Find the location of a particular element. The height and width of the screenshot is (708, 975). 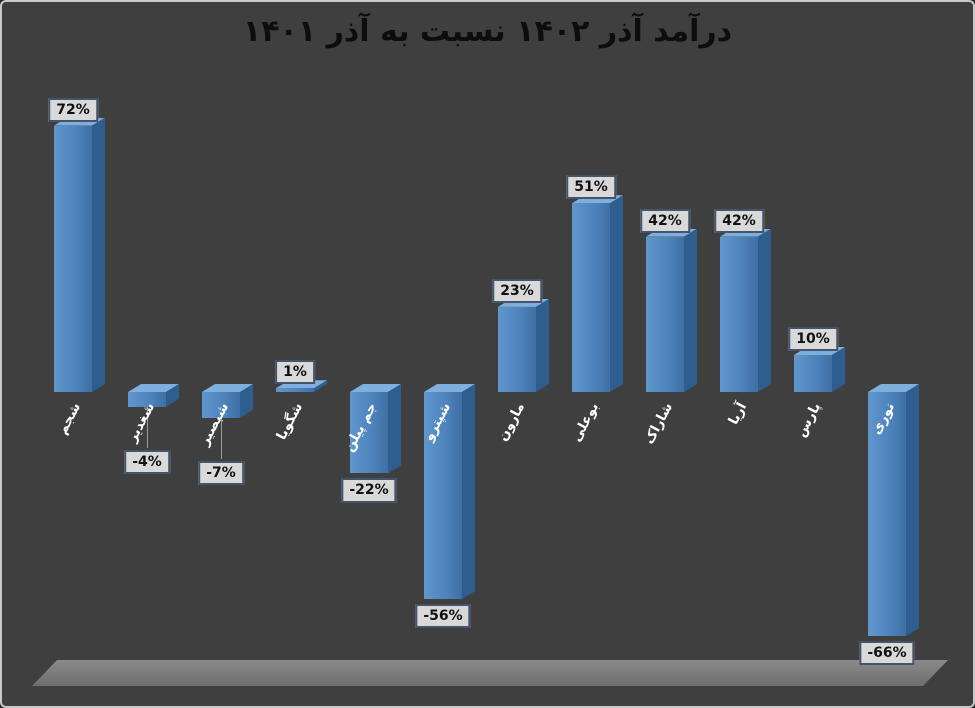

category-label-0: شجم is located at coordinates (69, 419).